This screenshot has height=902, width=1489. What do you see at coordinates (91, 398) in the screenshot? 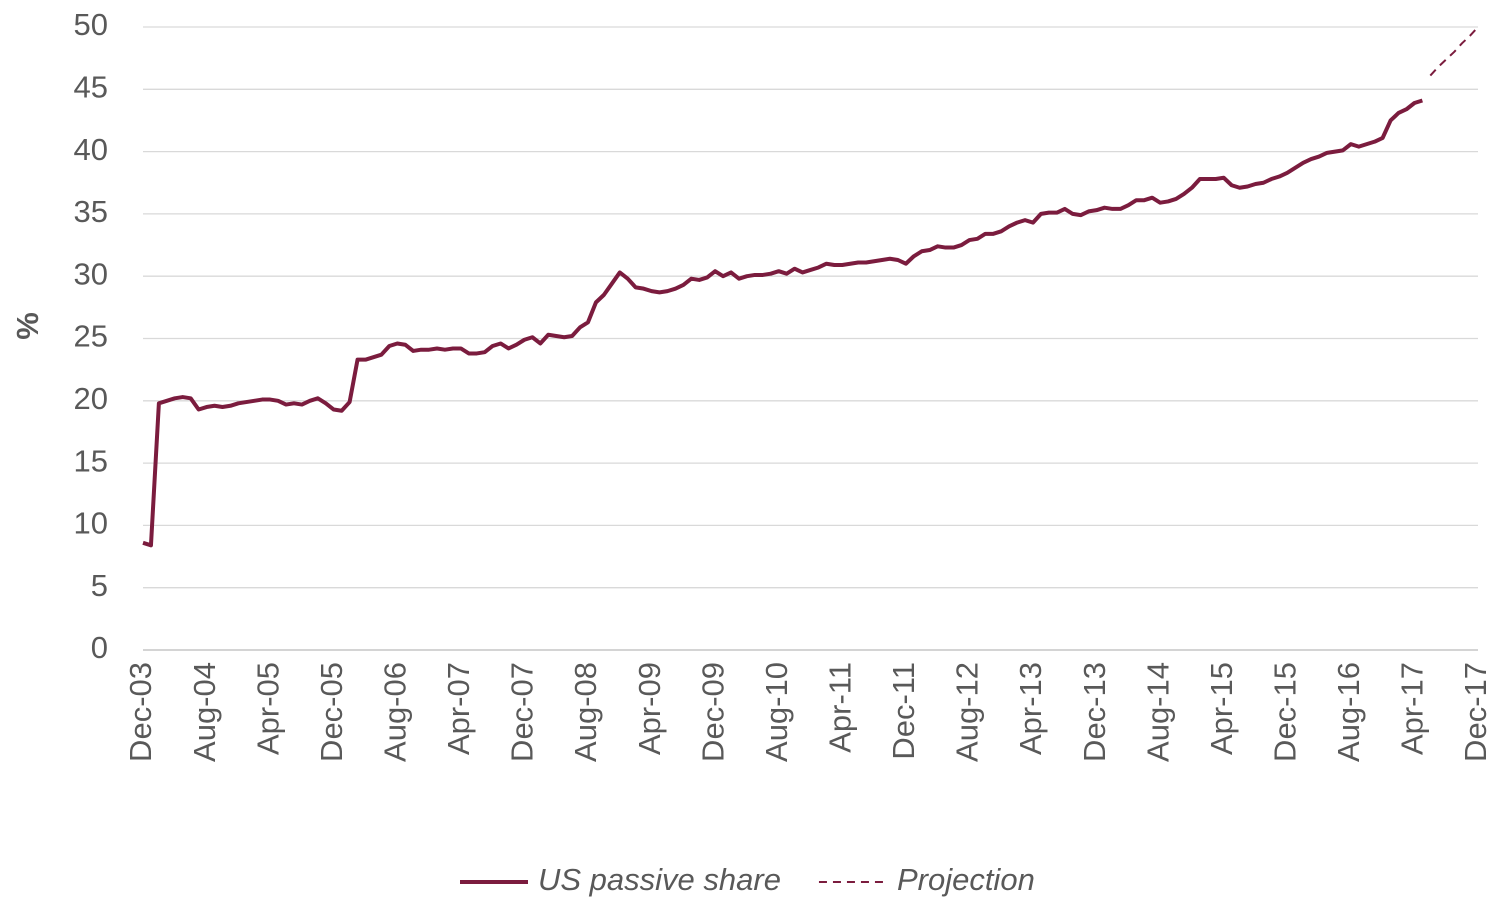
I see `y-tick-label: 20` at bounding box center [91, 398].